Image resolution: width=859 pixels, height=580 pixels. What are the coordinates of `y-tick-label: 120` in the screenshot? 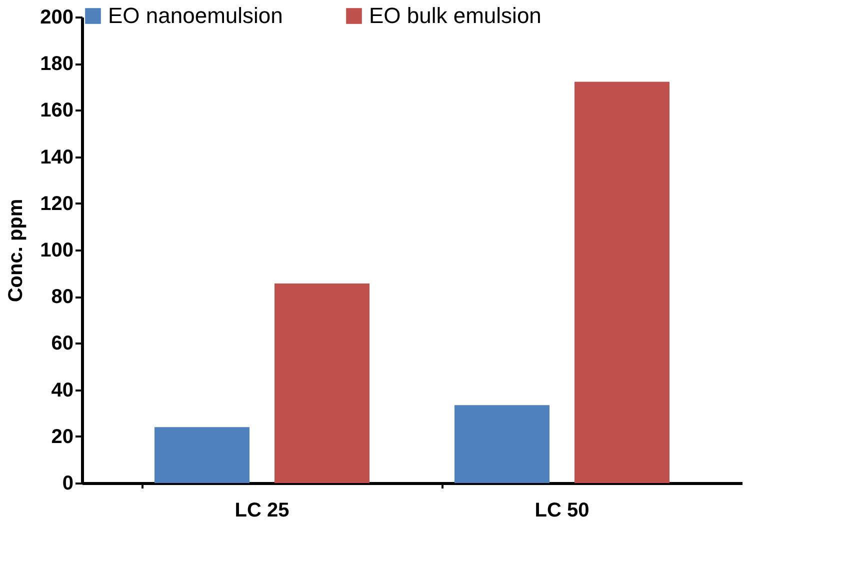 It's located at (57, 203).